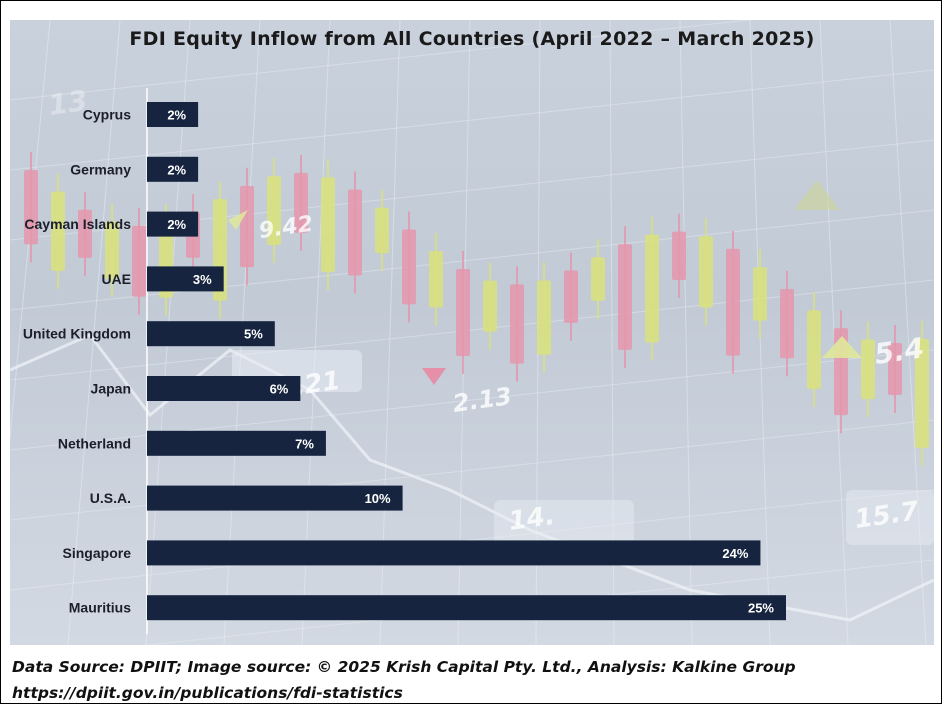  I want to click on category-label: United Kingdom, so click(77, 334).